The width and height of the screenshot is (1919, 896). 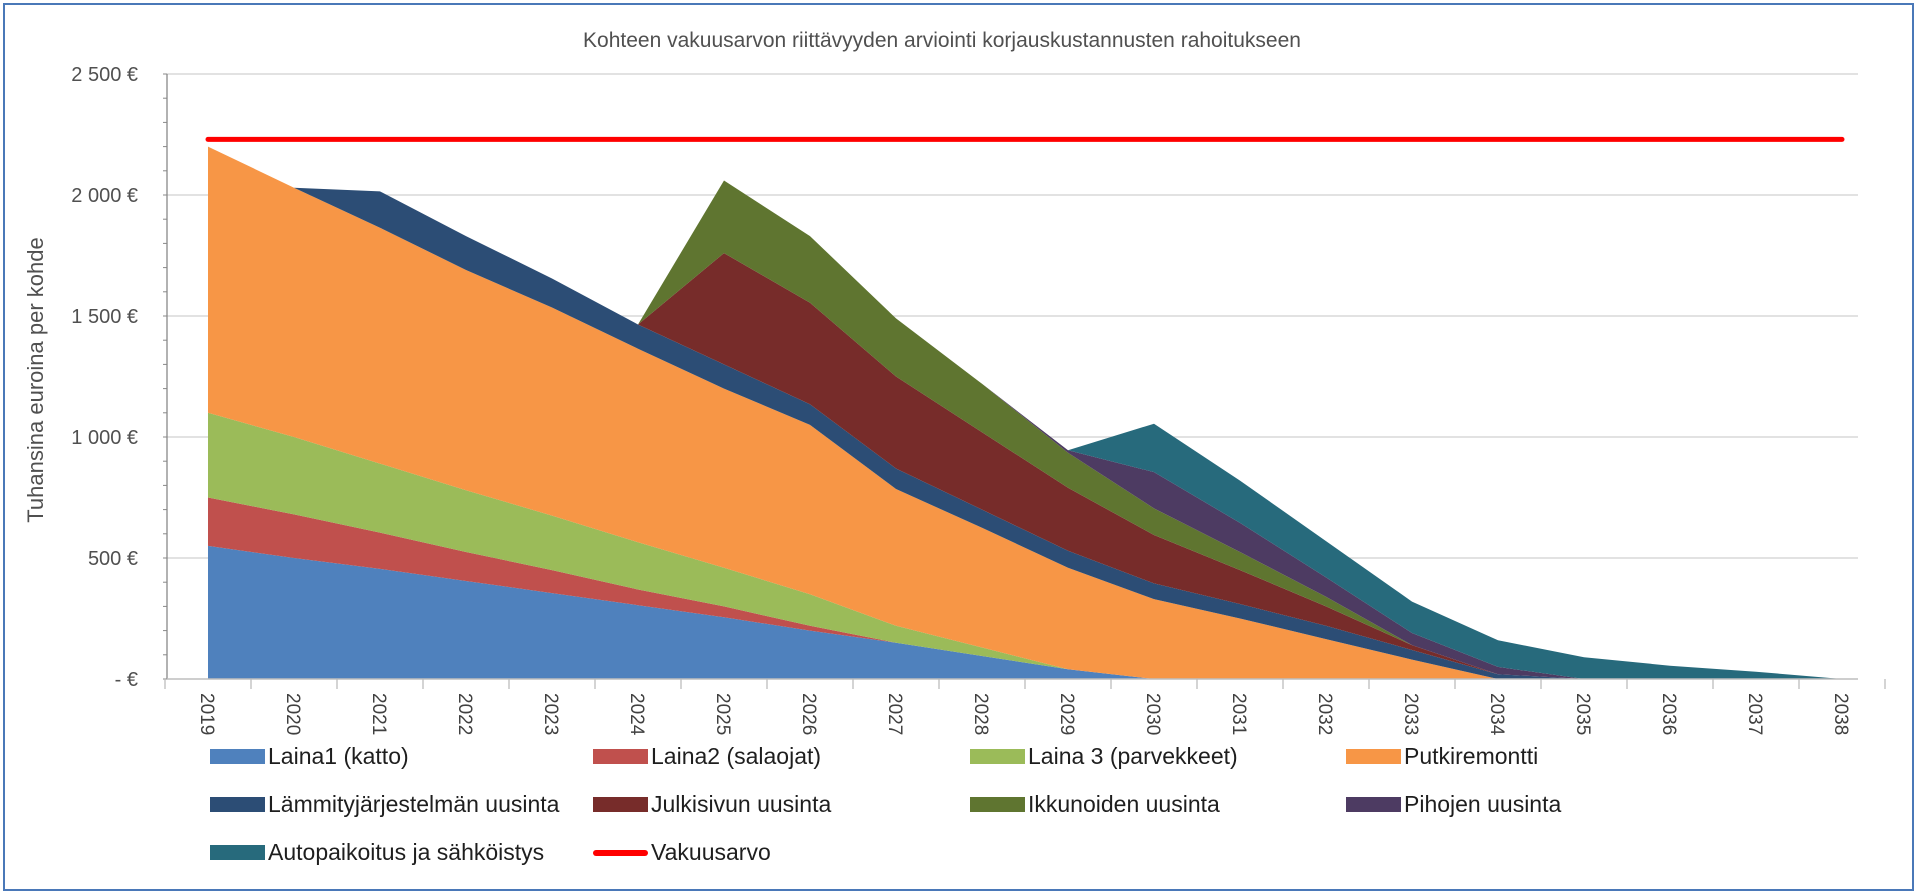 I want to click on legend-item: Laina 3 (parvekkeet), so click(x=1104, y=756).